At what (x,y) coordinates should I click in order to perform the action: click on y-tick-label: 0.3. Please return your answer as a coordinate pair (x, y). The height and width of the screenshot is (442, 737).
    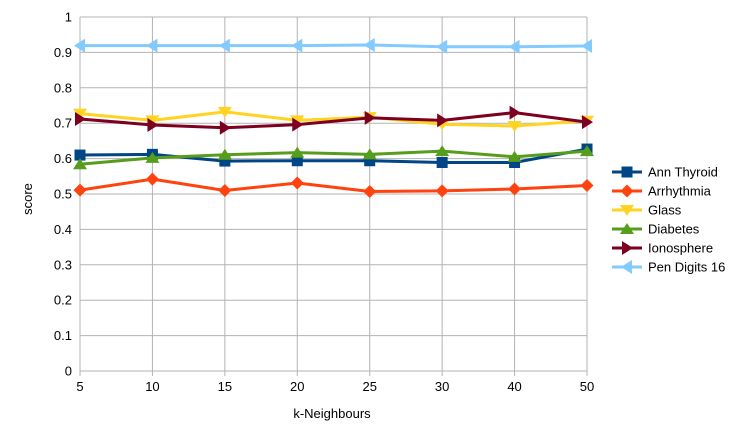
    Looking at the image, I should click on (63, 264).